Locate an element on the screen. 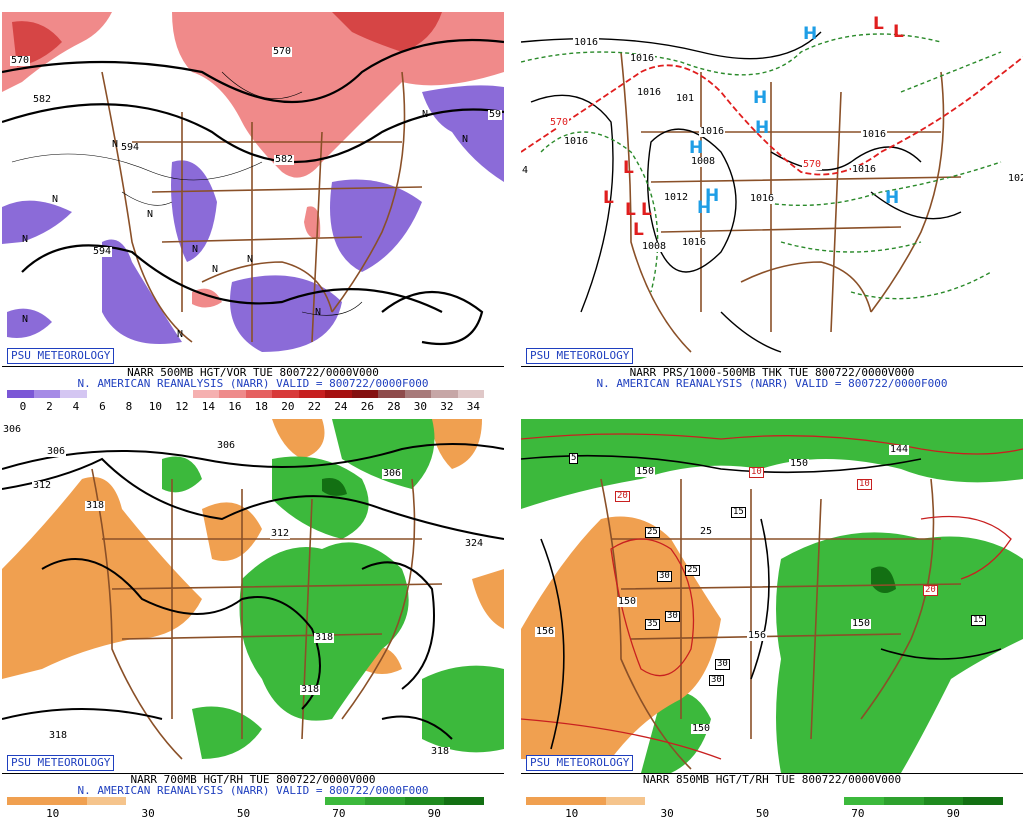 The width and height of the screenshot is (1024, 819). dry-region-se is located at coordinates (488, 599).